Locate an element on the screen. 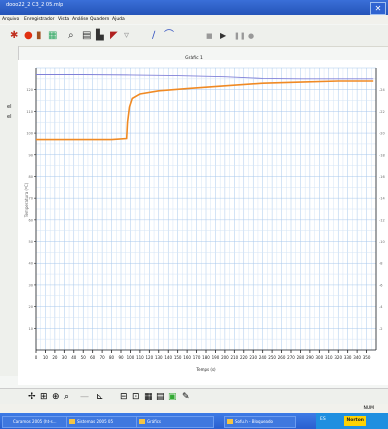  stats-icon: ⊟ is located at coordinates (124, 397).